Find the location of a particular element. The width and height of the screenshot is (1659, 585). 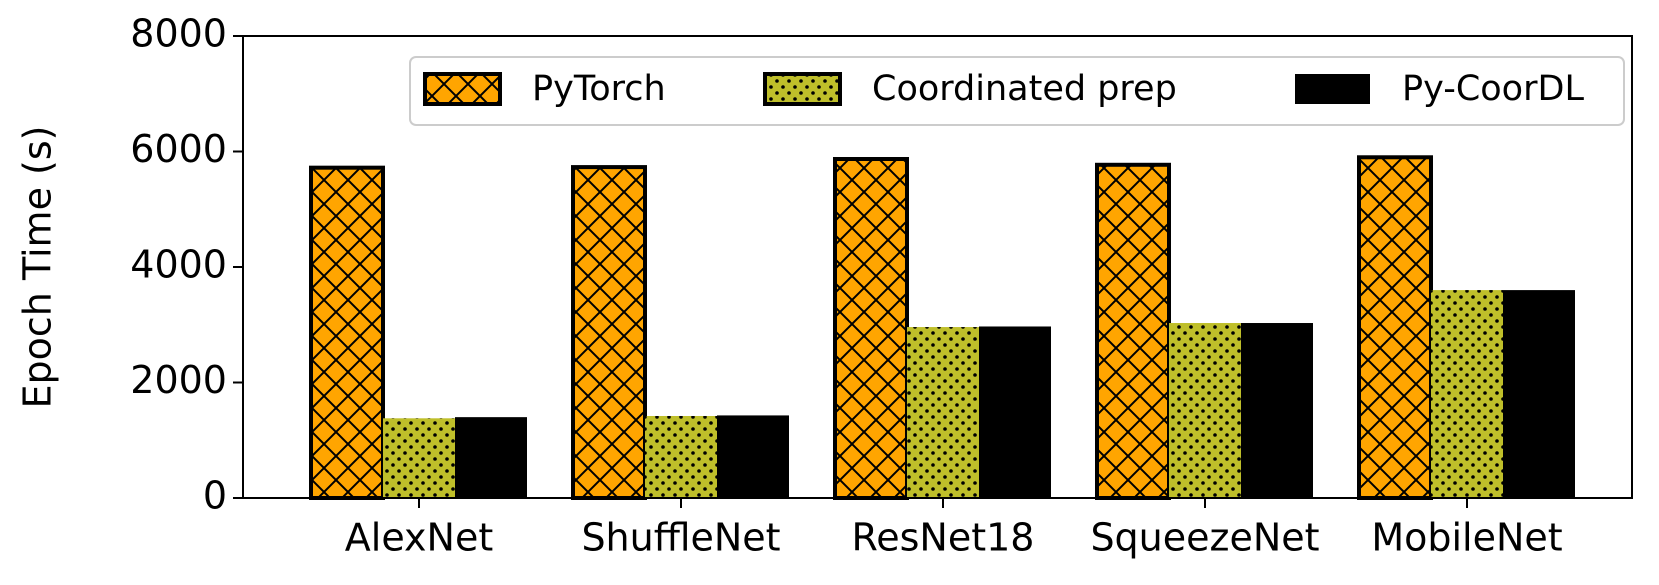

legend-label: Py-CoorDL is located at coordinates (1493, 89).